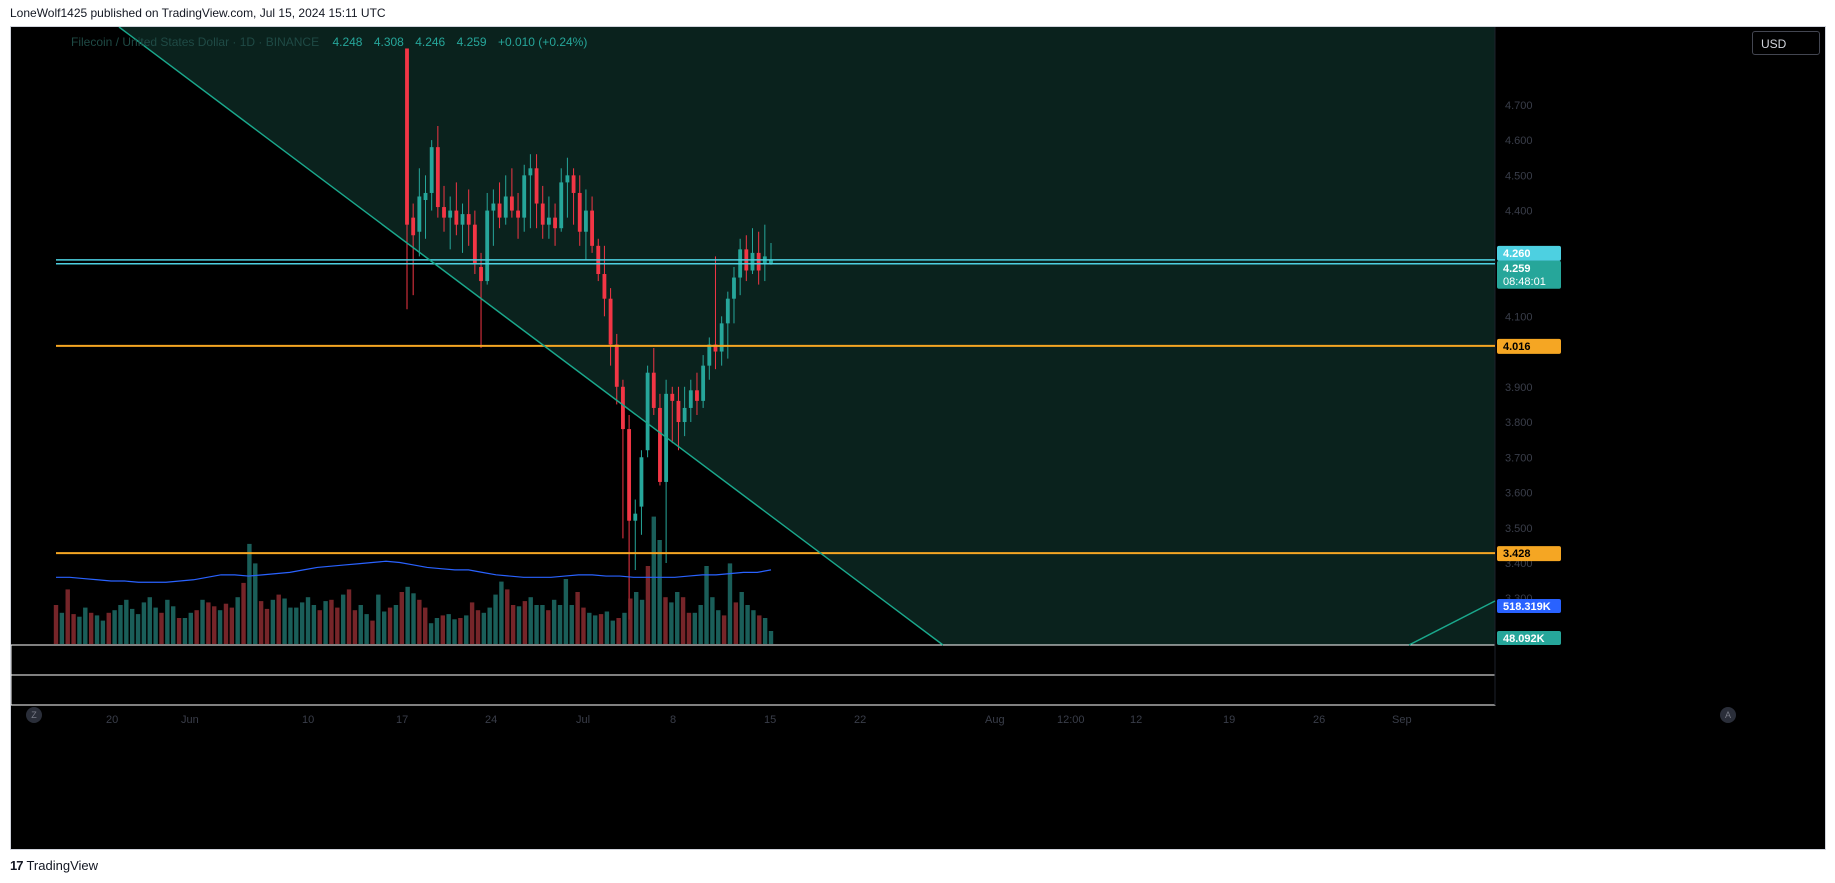 The height and width of the screenshot is (883, 1835). What do you see at coordinates (414, 571) in the screenshot?
I see `volume-ma-line` at bounding box center [414, 571].